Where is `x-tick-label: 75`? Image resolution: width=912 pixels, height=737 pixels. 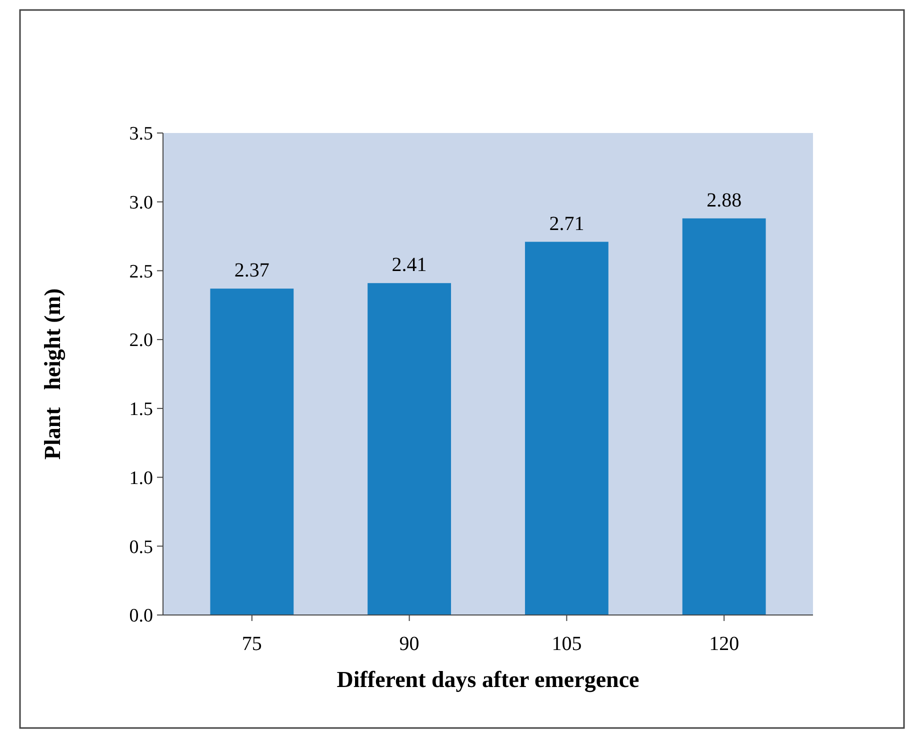 x-tick-label: 75 is located at coordinates (252, 644).